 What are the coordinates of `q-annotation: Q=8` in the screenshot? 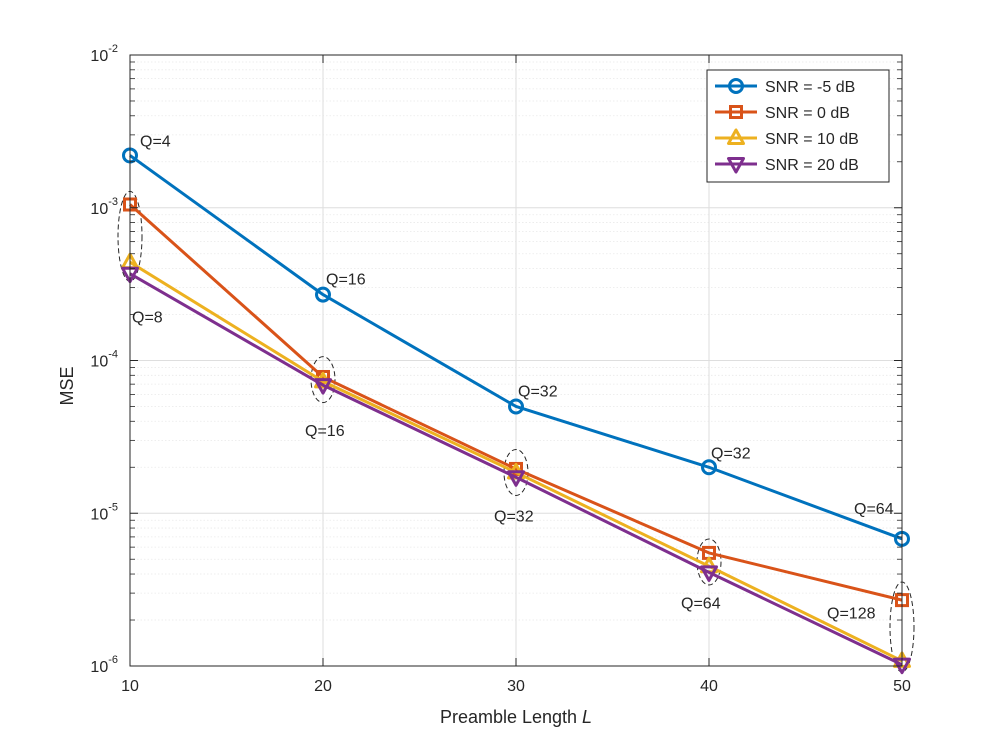 It's located at (147, 318).